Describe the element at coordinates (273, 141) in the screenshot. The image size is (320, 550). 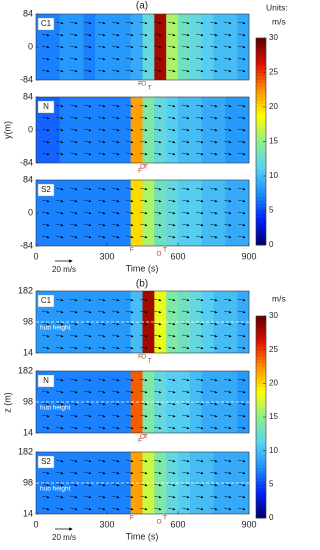
I see `colorbar-tick-label: 15` at that location.